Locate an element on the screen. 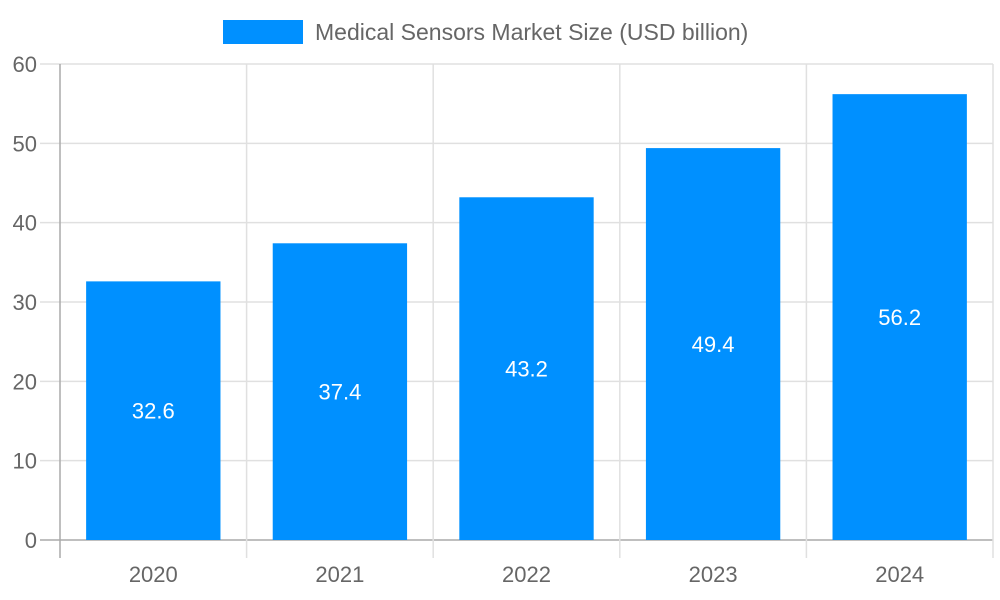 The height and width of the screenshot is (600, 1000). x-tick-label: 2022 is located at coordinates (526, 574).